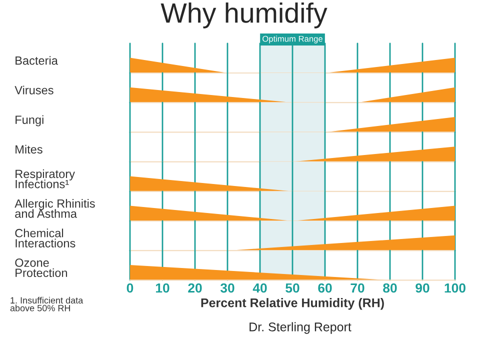 This screenshot has width=488, height=342. I want to click on y-axis-title: Viruses, so click(34, 90).